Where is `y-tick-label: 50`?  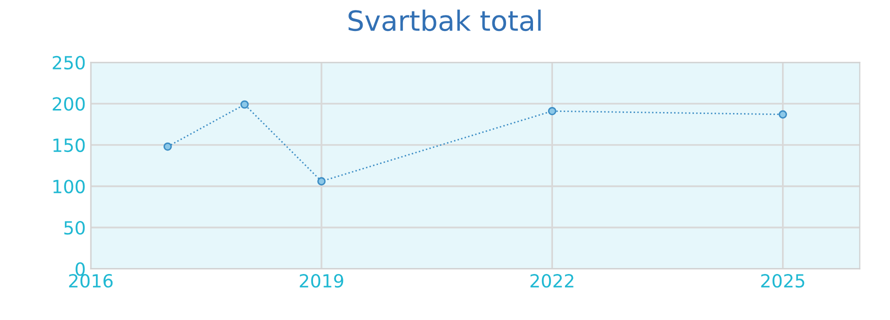 y-tick-label: 50 is located at coordinates (74, 227).